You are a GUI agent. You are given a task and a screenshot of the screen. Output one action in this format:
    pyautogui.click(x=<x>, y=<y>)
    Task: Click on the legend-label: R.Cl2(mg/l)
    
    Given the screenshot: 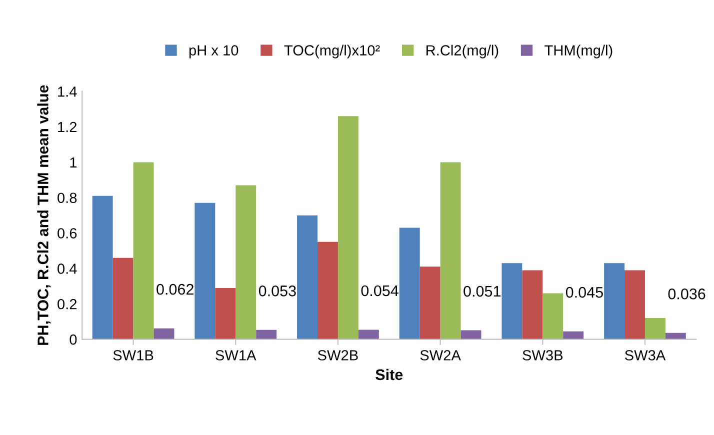 What is the action you would take?
    pyautogui.click(x=462, y=51)
    